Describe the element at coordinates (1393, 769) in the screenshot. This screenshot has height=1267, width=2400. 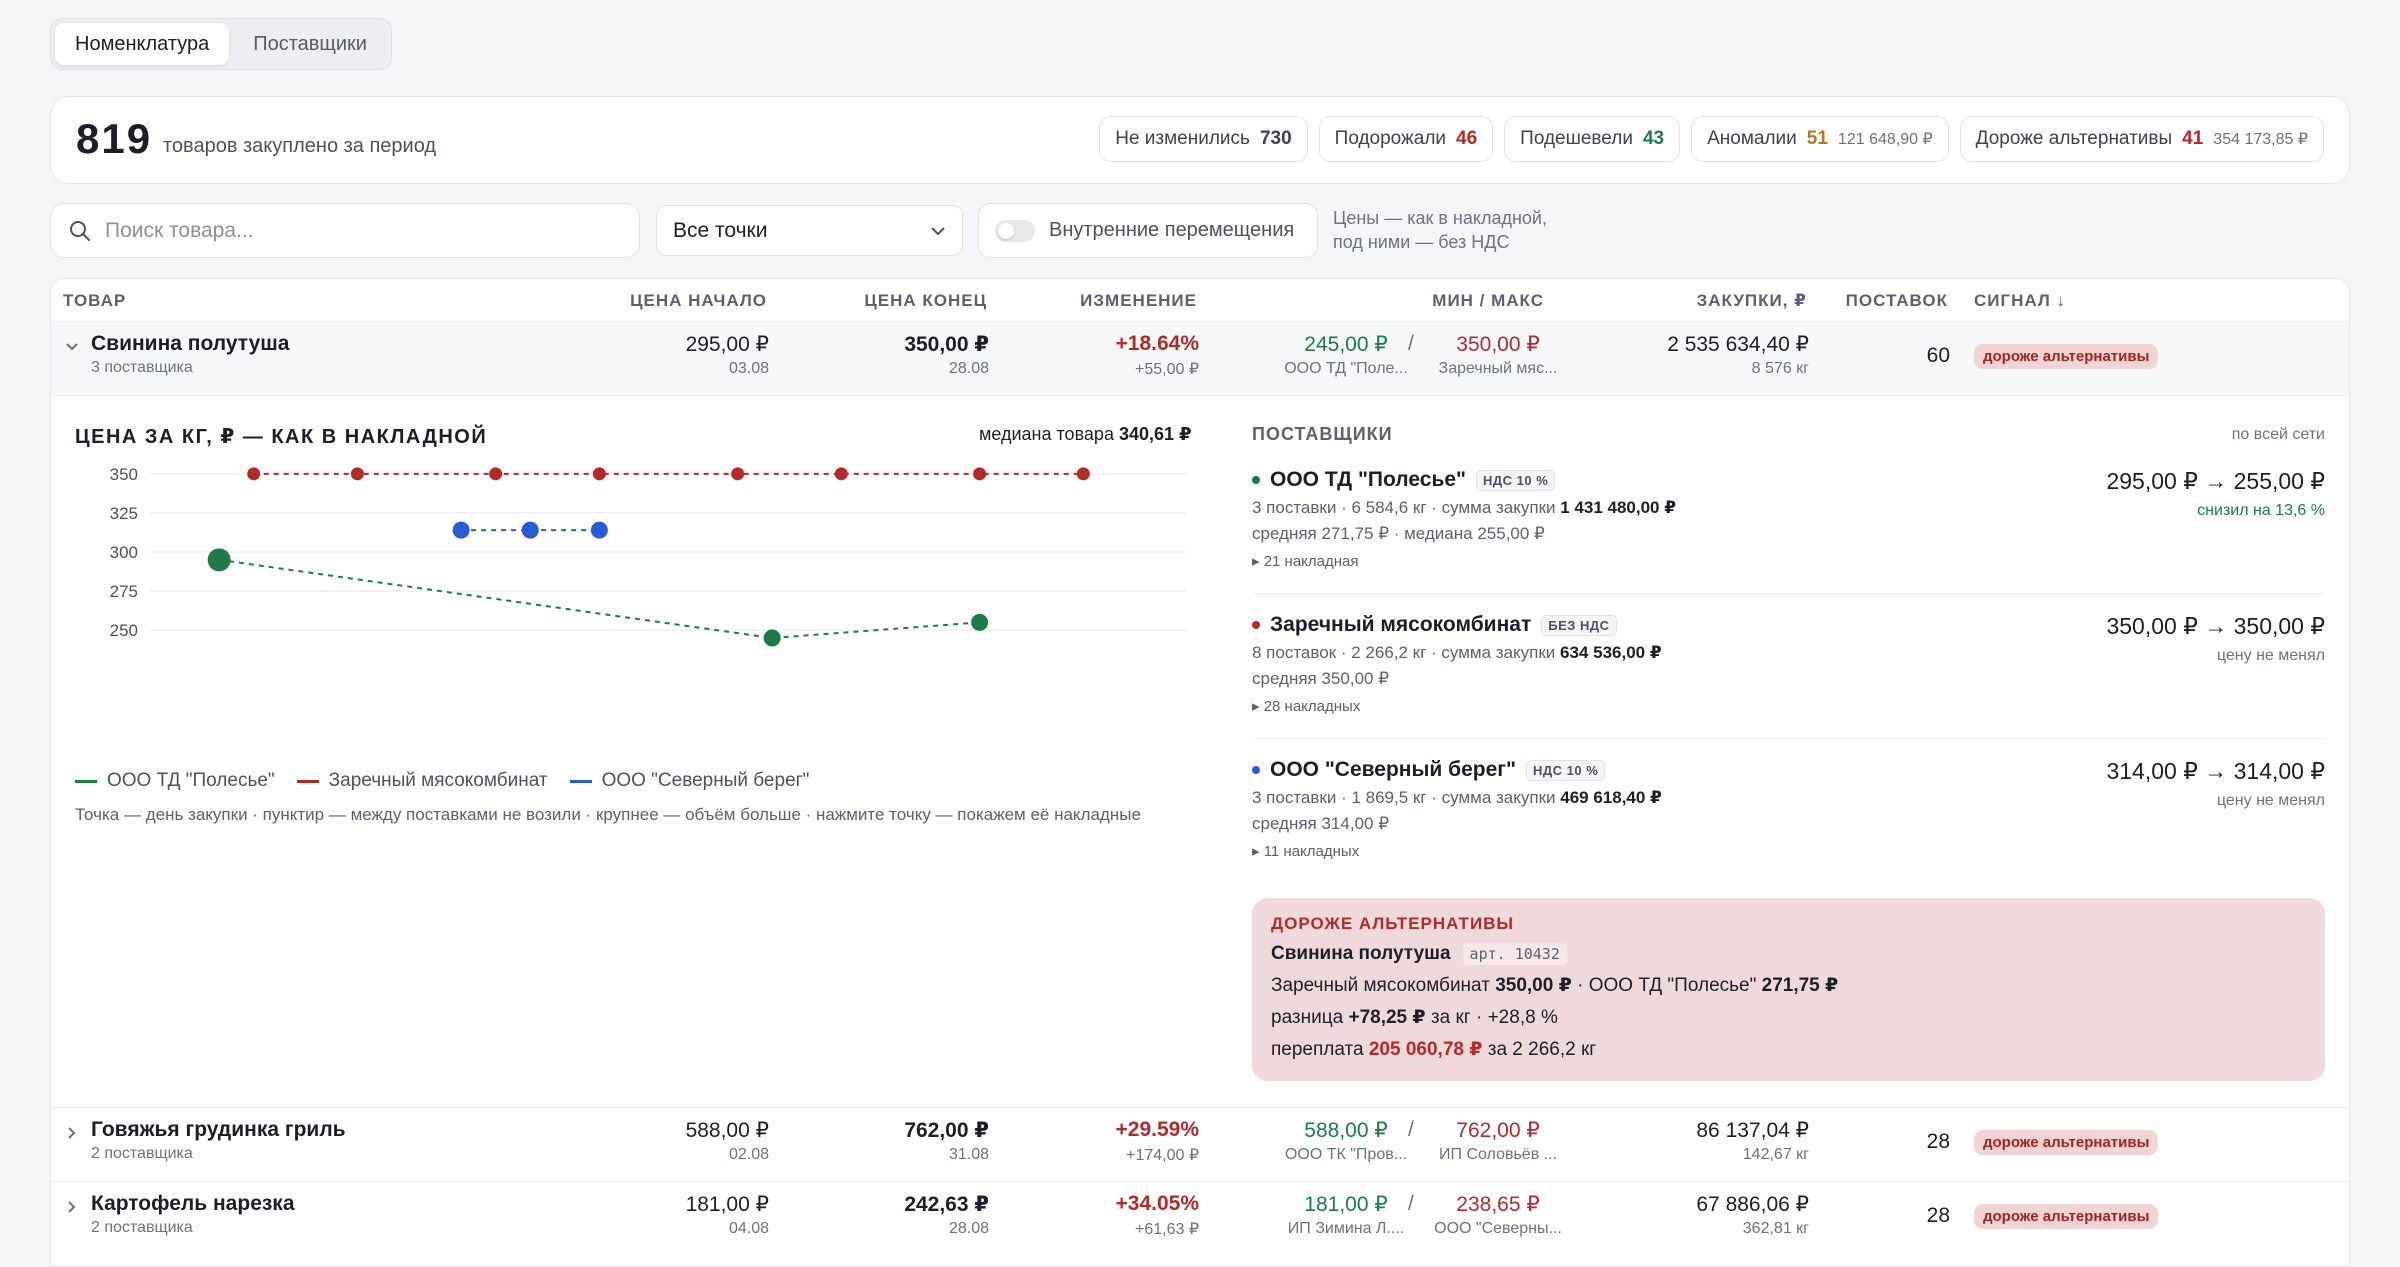
I see `supplier-name: ООО "Северный берег"` at that location.